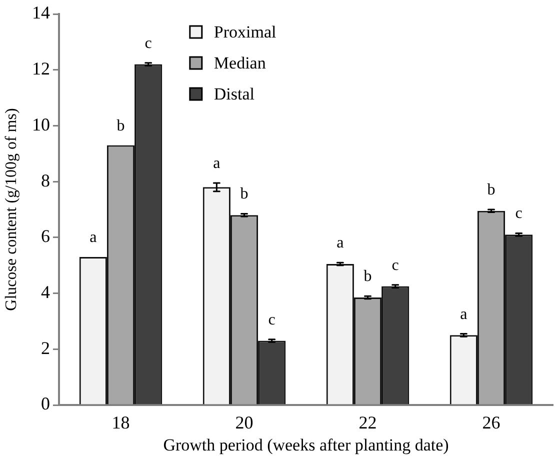 This screenshot has width=555, height=456. I want to click on y-tick-label: 2, so click(45, 348).